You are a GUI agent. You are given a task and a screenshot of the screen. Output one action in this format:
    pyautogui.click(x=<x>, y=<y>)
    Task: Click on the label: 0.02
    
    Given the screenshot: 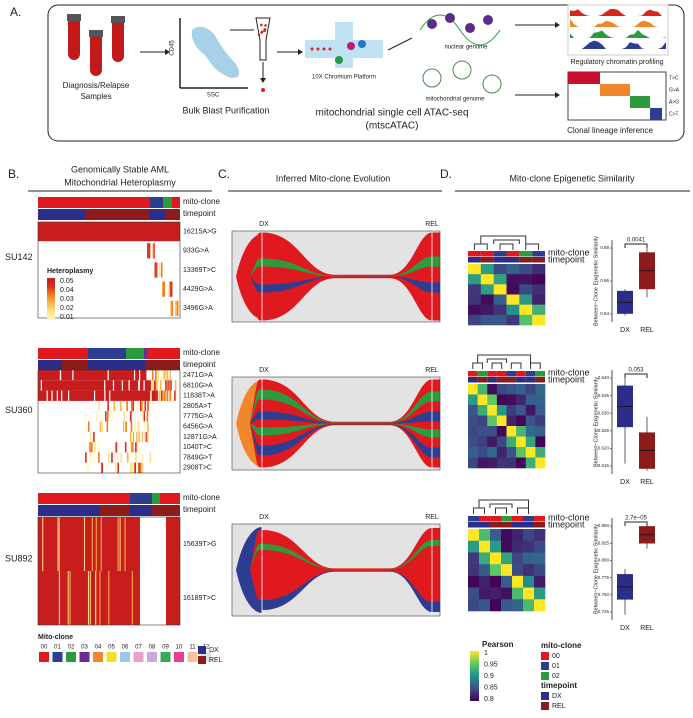 What is the action you would take?
    pyautogui.click(x=67, y=308)
    